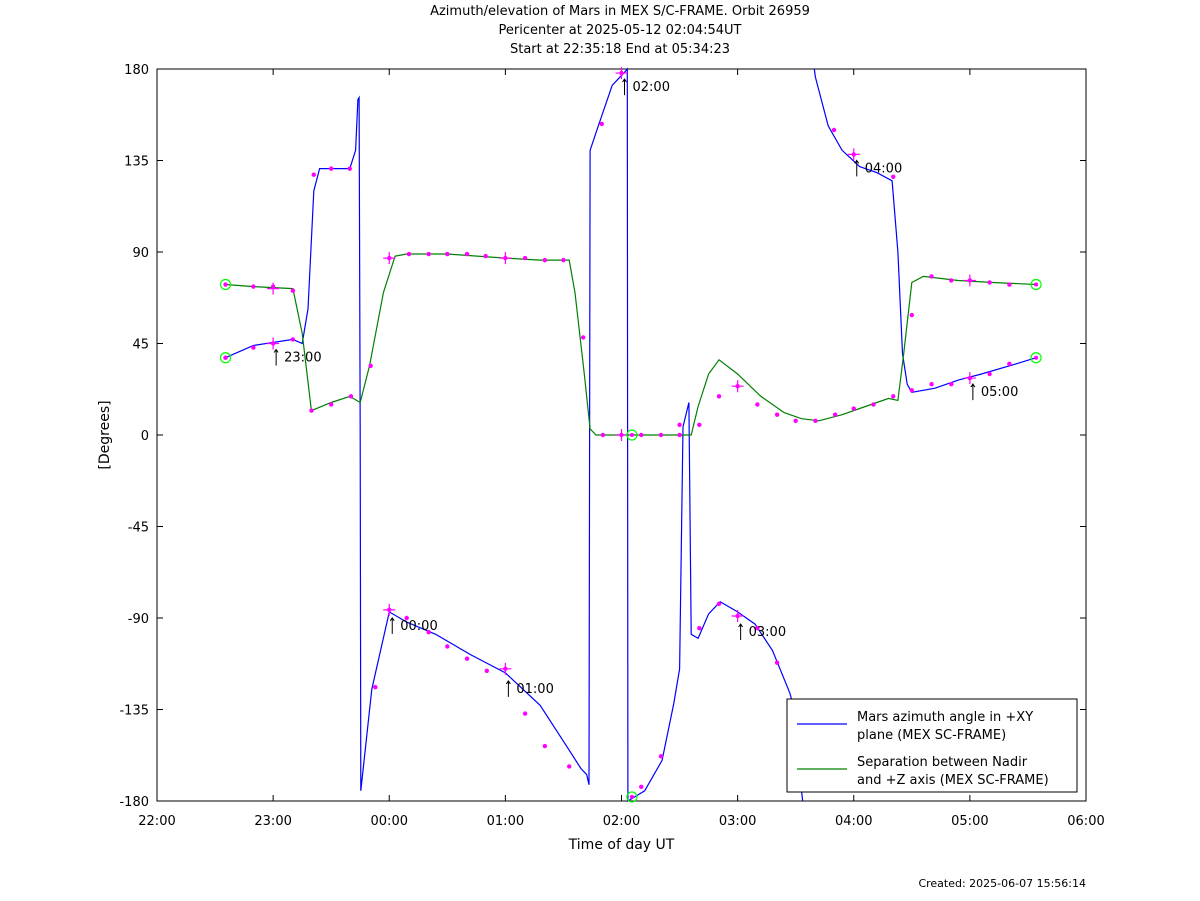 This screenshot has width=1200, height=901. Describe the element at coordinates (1002, 883) in the screenshot. I see `created-timestamp: Created: 2025-06-07 15:56:14` at that location.